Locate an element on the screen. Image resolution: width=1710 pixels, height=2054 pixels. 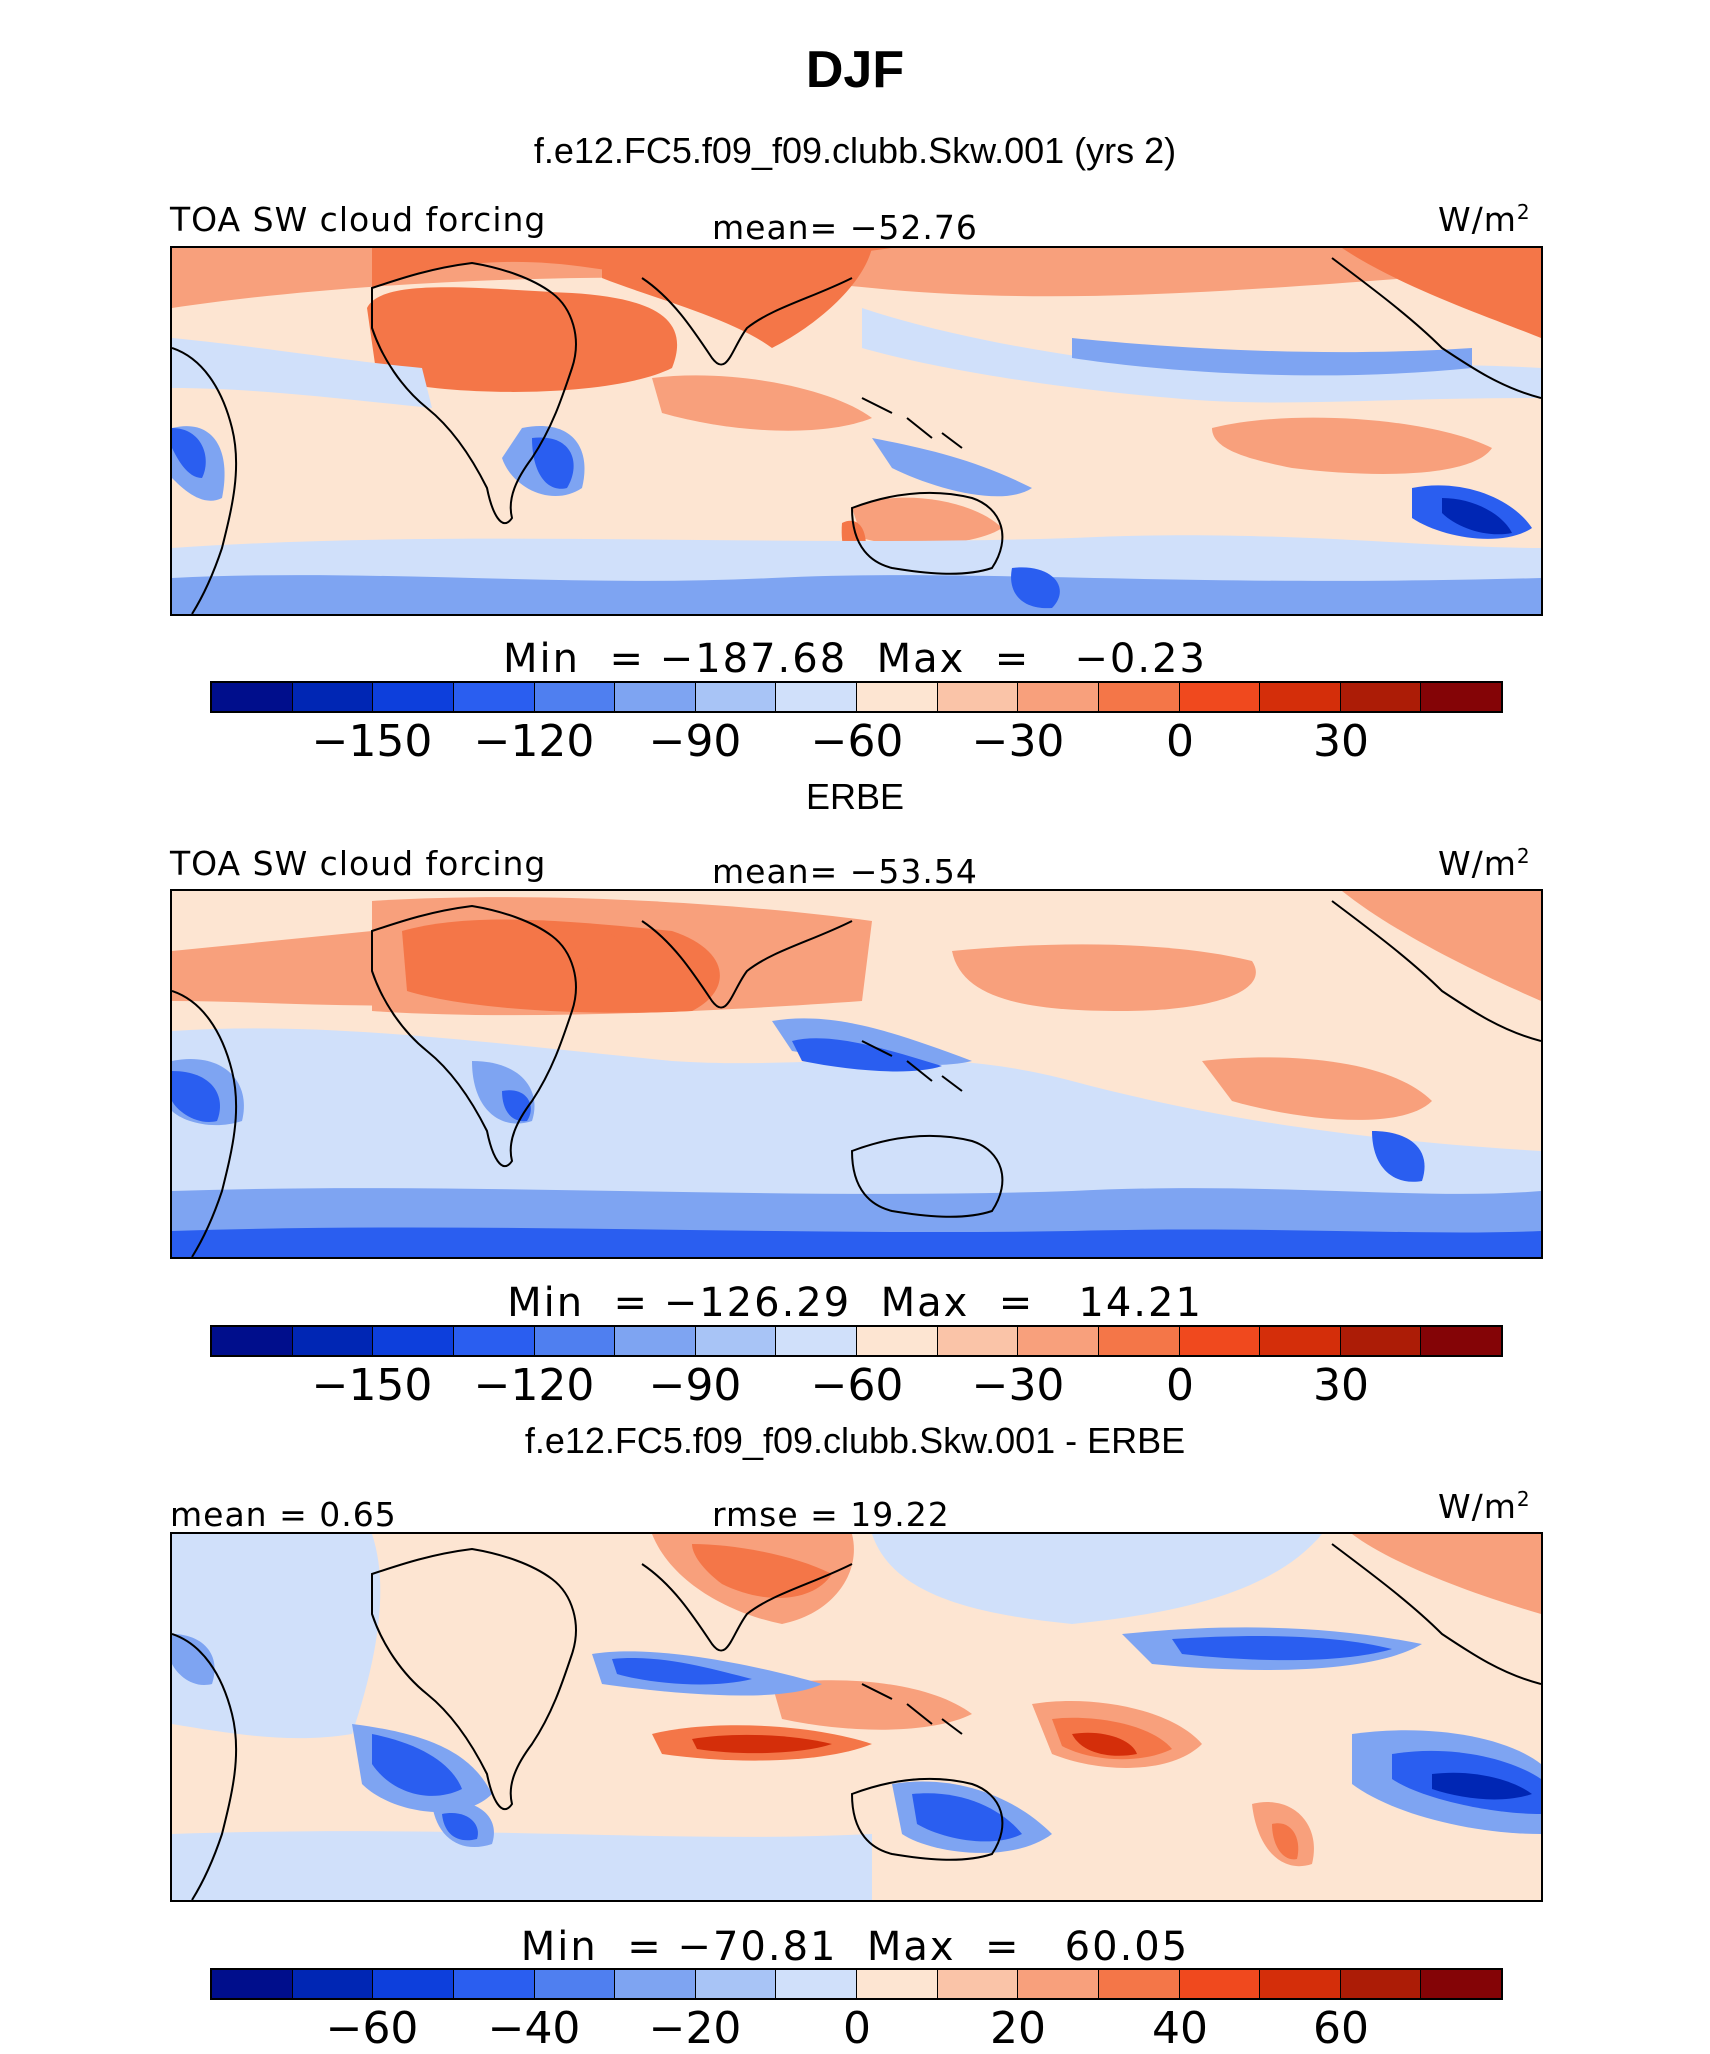
panel-1-tick: 0 is located at coordinates (1180, 741).